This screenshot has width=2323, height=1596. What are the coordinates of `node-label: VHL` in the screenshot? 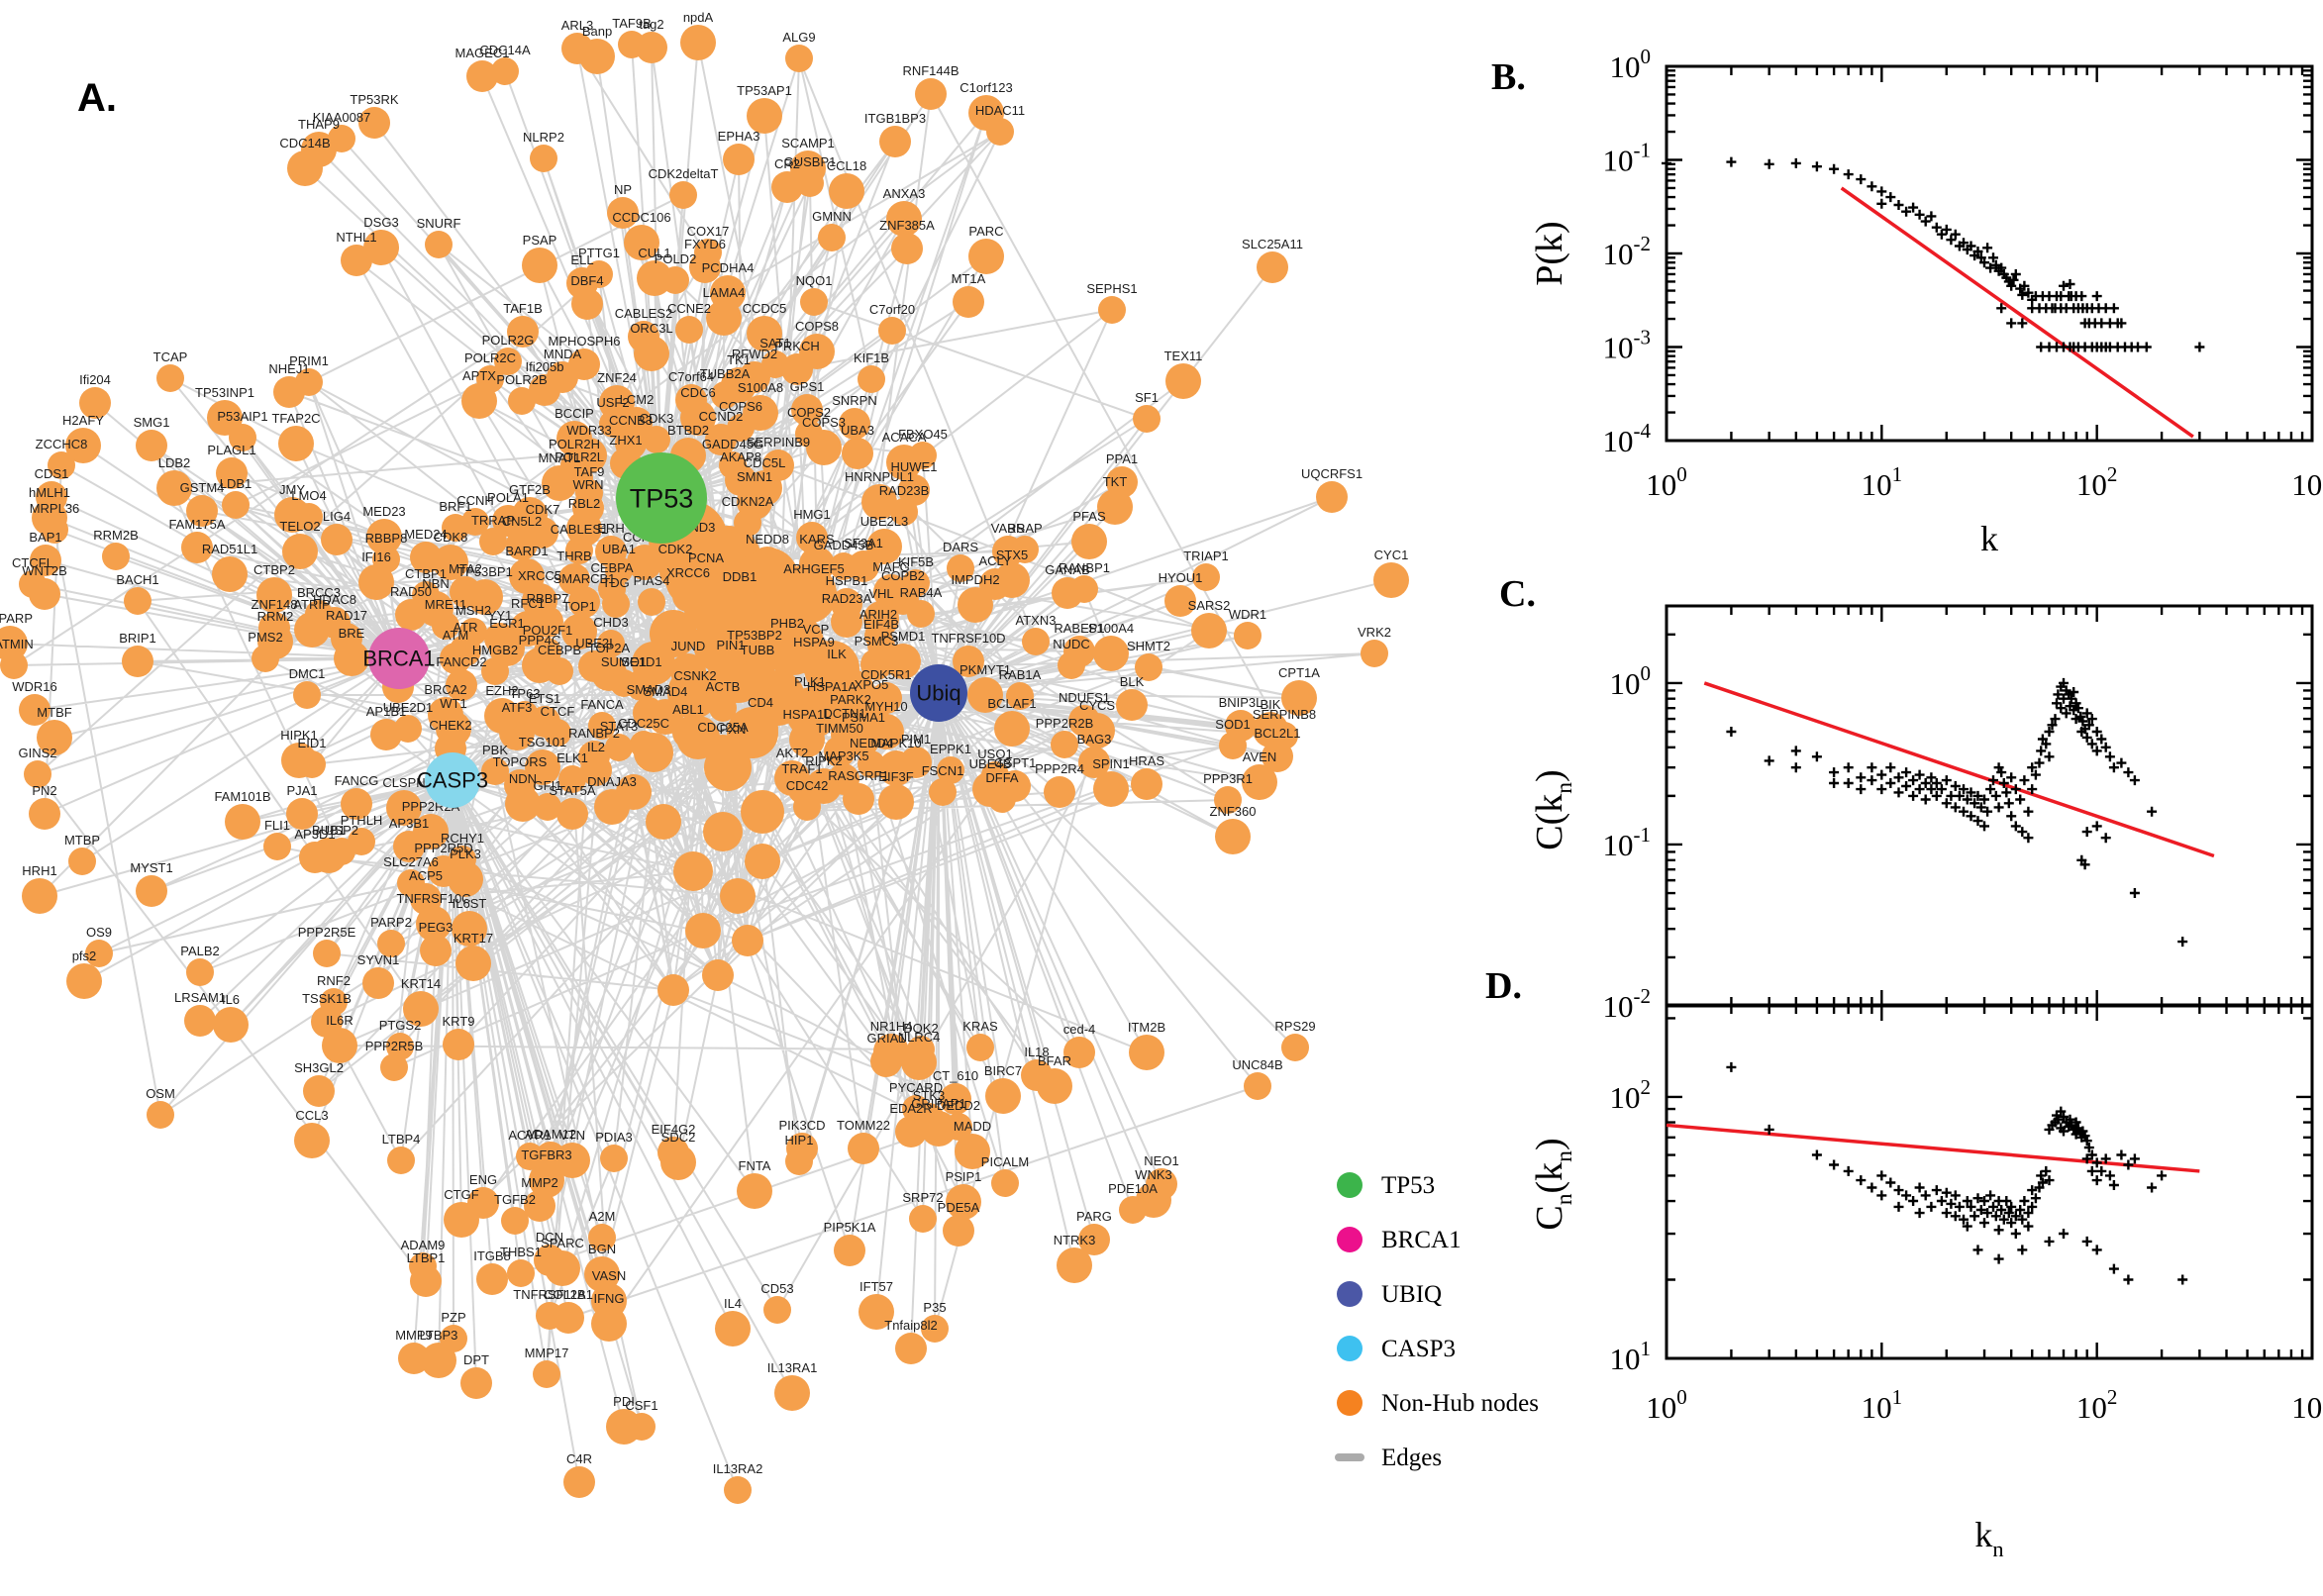 It's located at (881, 594).